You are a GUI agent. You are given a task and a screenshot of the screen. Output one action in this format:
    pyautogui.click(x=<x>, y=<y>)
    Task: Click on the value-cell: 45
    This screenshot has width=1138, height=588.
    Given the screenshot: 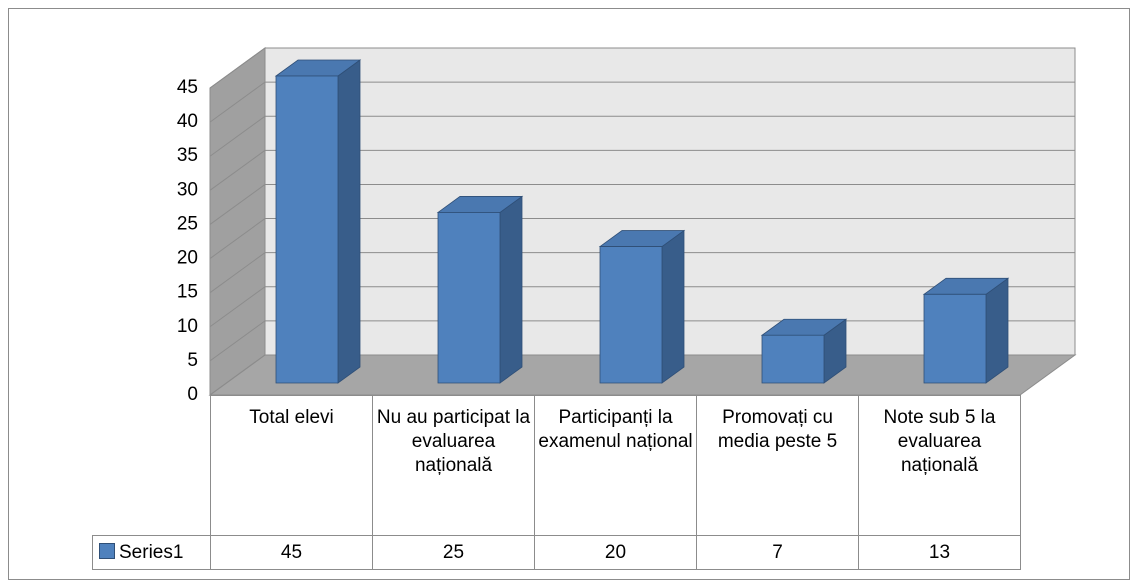 What is the action you would take?
    pyautogui.click(x=291, y=552)
    